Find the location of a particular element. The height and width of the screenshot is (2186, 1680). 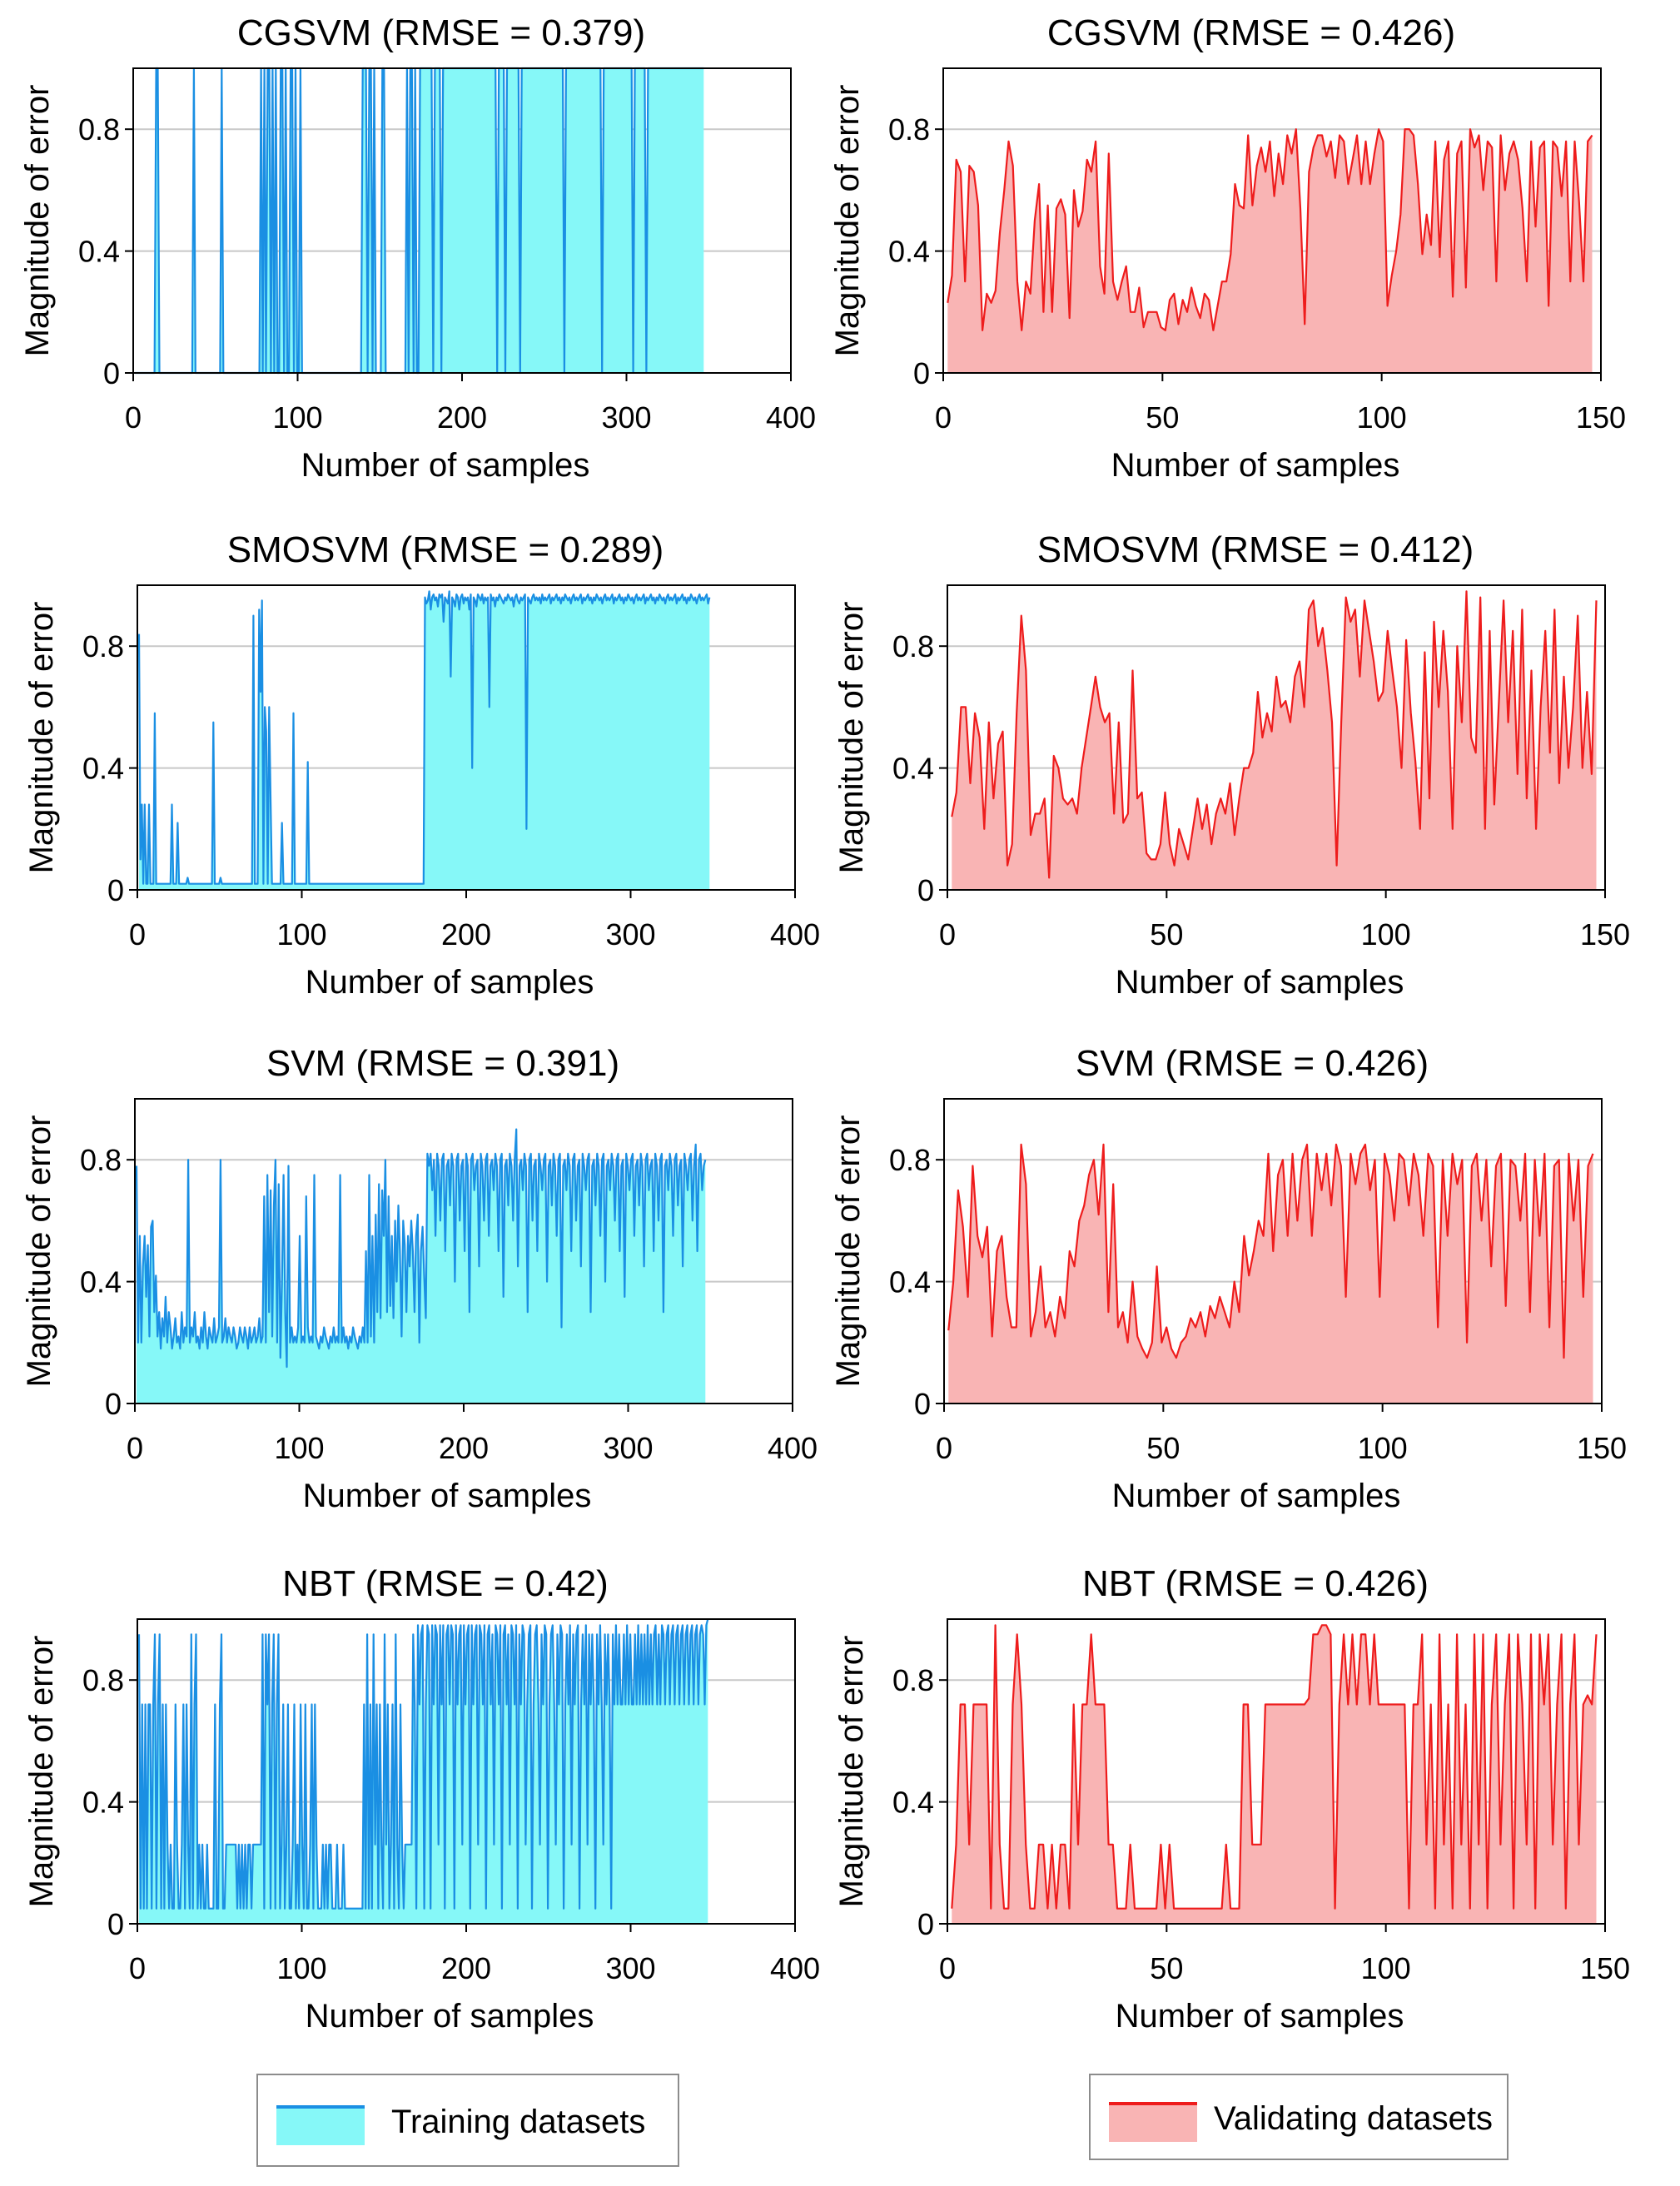

chart3-title: SMOSVM (RMSE = 0.289) is located at coordinates (445, 549).